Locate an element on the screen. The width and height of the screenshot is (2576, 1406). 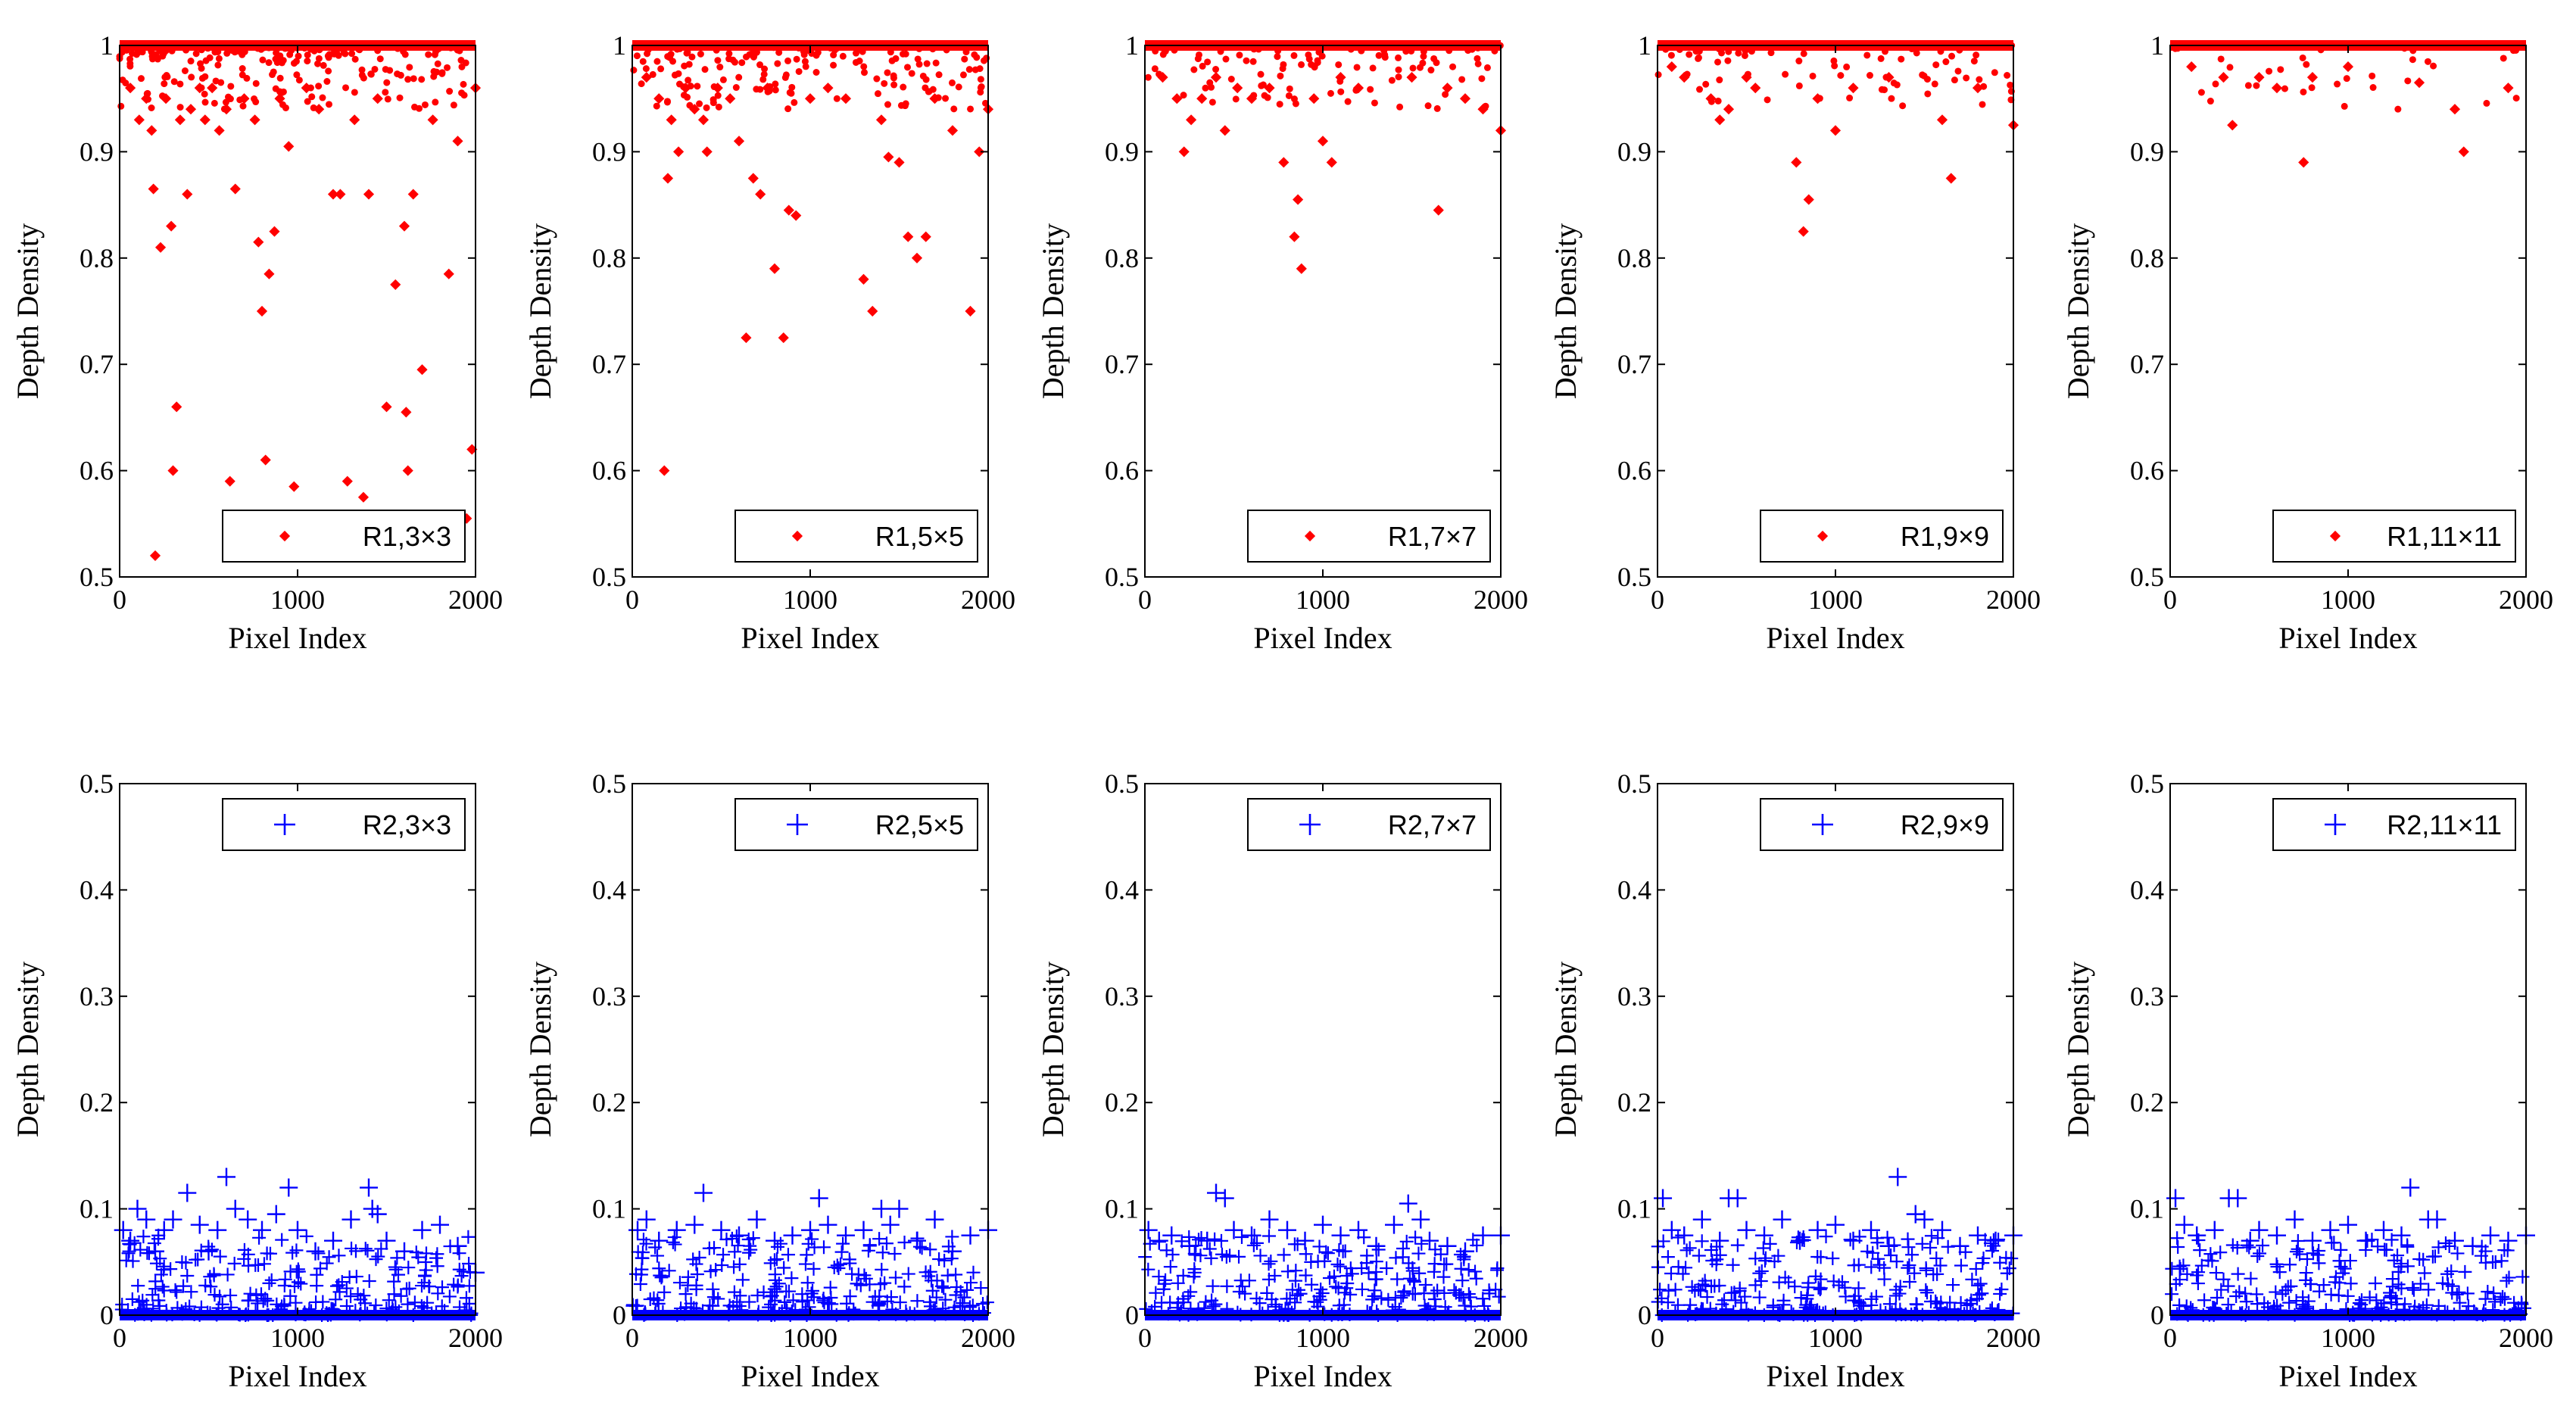
x-tick-label: 1000 is located at coordinates (1836, 600).